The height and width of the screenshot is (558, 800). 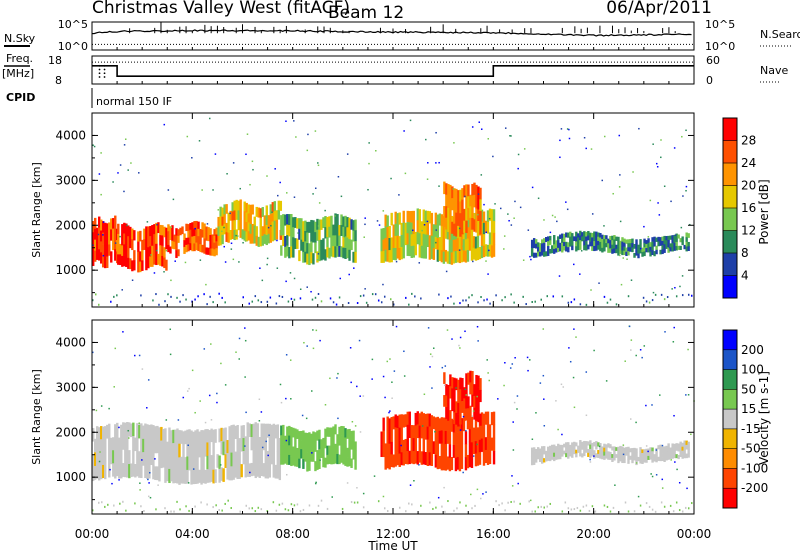 What do you see at coordinates (730, 399) in the screenshot?
I see `colorbar-segment` at bounding box center [730, 399].